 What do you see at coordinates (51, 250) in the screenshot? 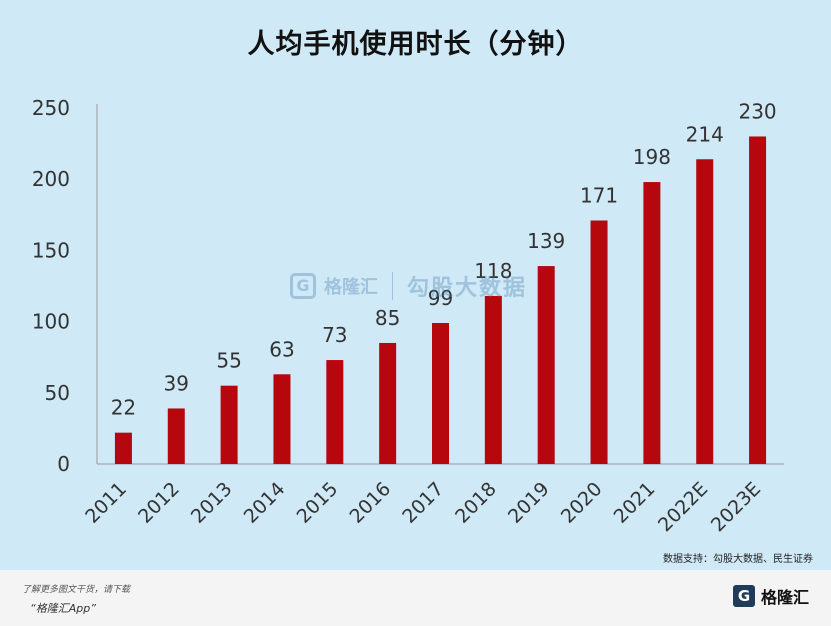
I see `y-tick-label: 150` at bounding box center [51, 250].